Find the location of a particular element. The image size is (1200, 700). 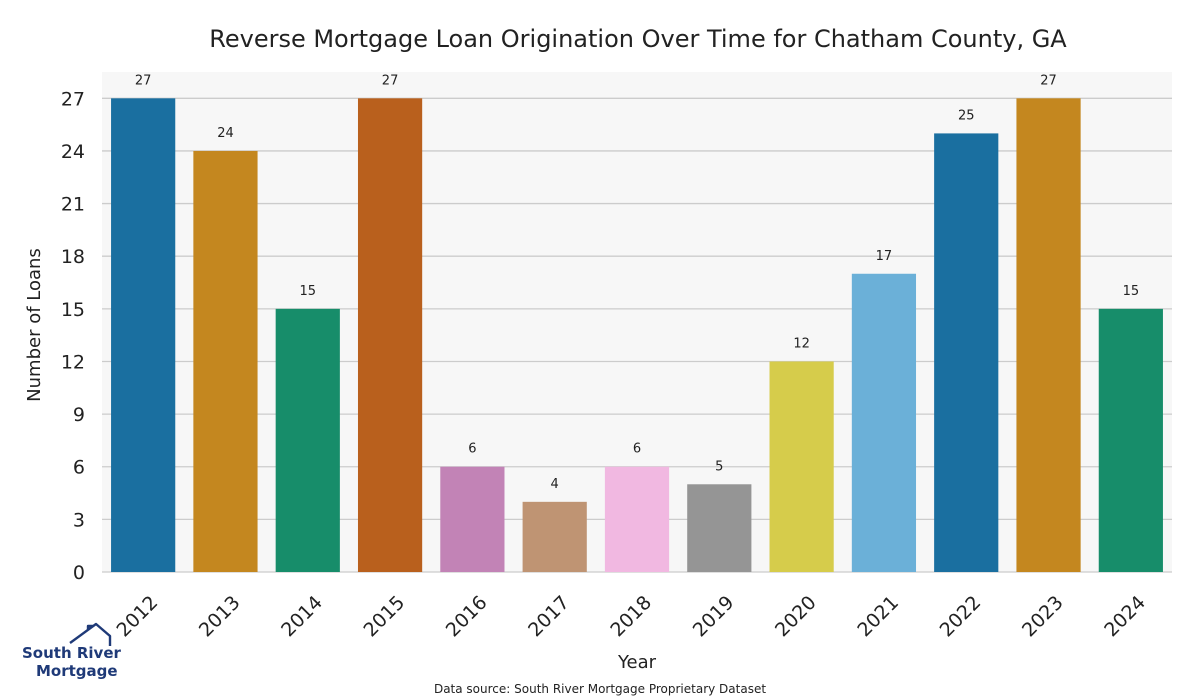

data-label-2012: 27 is located at coordinates (143, 80).